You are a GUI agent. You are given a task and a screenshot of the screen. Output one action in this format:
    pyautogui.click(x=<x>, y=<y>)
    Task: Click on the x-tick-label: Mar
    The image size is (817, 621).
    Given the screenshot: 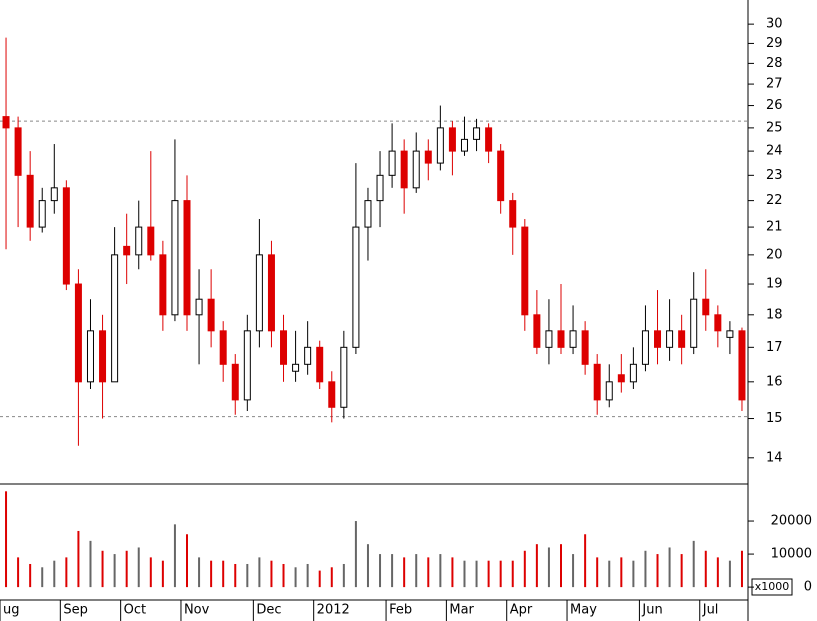 What is the action you would take?
    pyautogui.click(x=461, y=610)
    